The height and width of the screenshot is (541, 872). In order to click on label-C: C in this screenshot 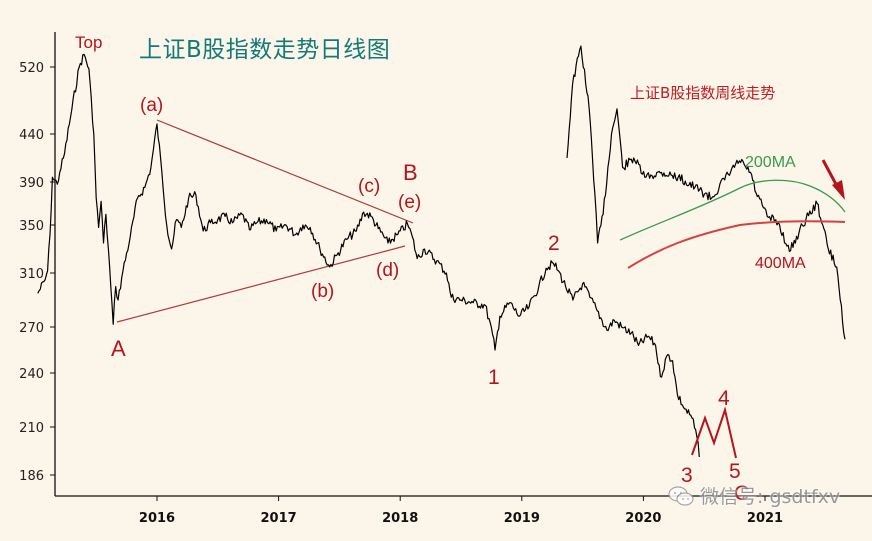, I will do `click(741, 493)`.